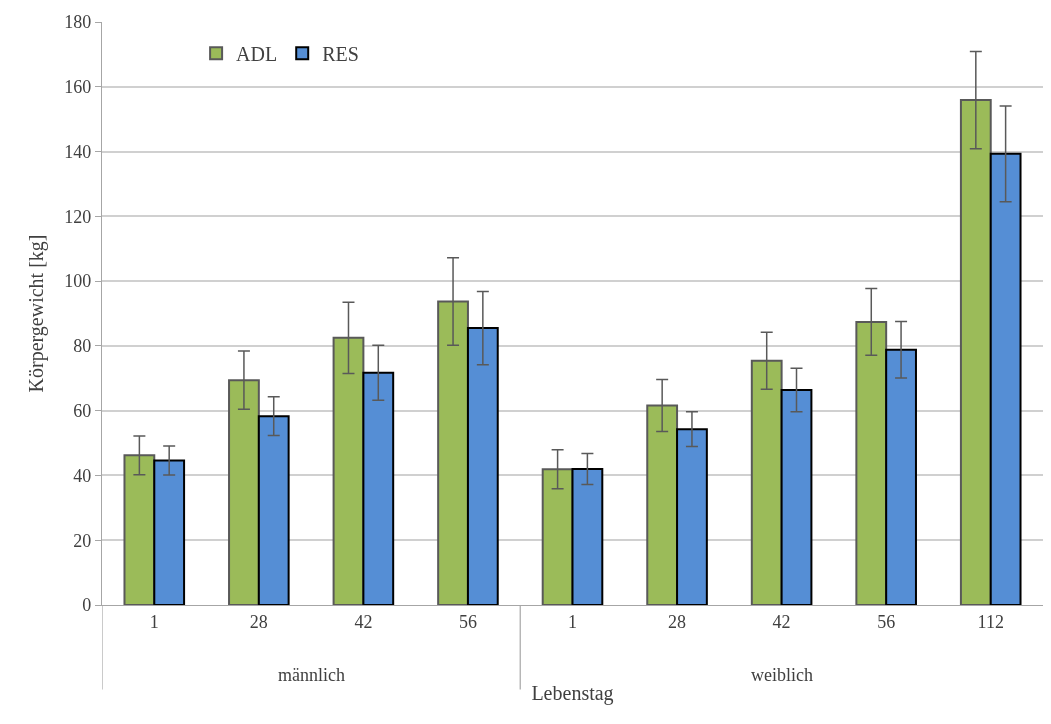  Describe the element at coordinates (572, 694) in the screenshot. I see `x-axis-title: Lebenstag` at that location.